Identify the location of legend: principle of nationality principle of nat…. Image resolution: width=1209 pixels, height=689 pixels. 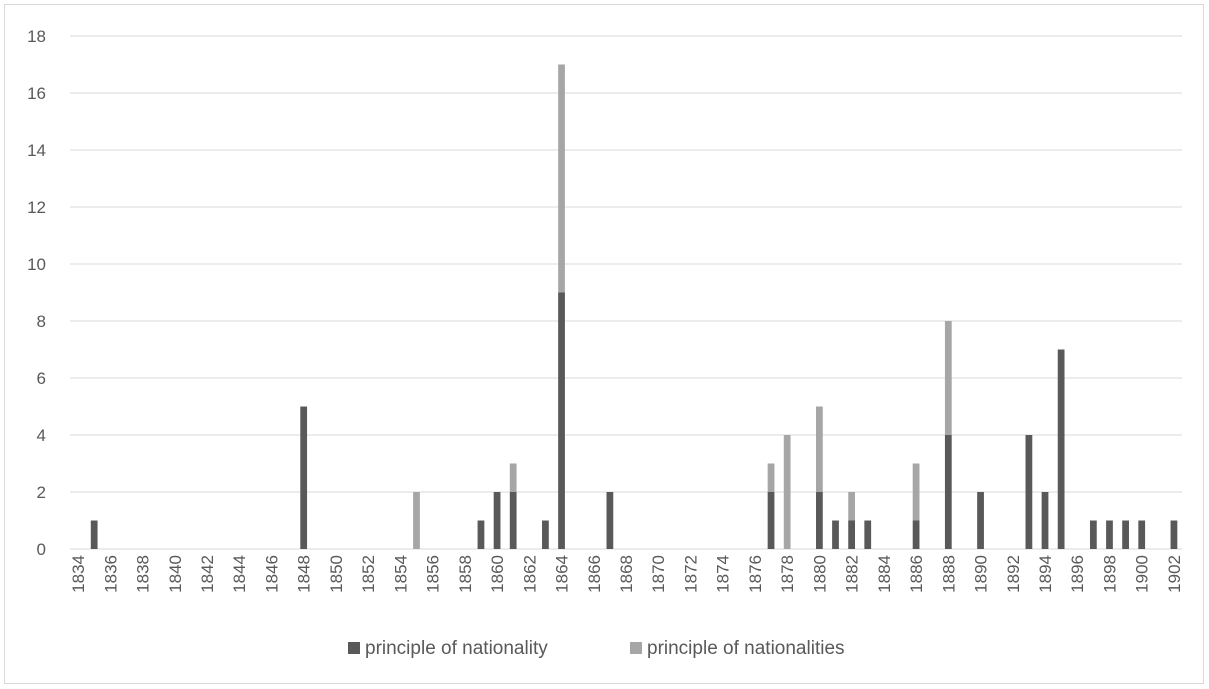
(596, 648).